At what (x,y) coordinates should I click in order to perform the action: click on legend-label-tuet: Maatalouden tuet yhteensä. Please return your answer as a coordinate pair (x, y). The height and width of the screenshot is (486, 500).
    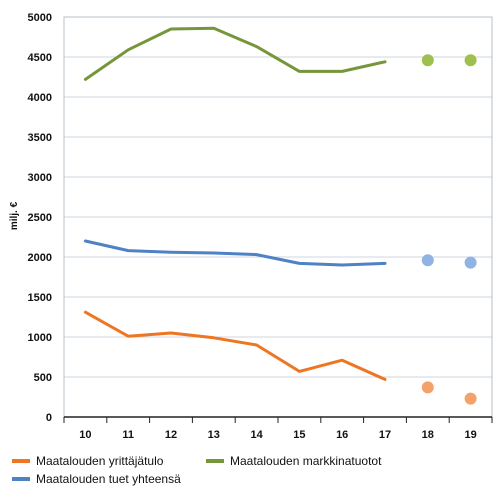
    Looking at the image, I should click on (108, 479).